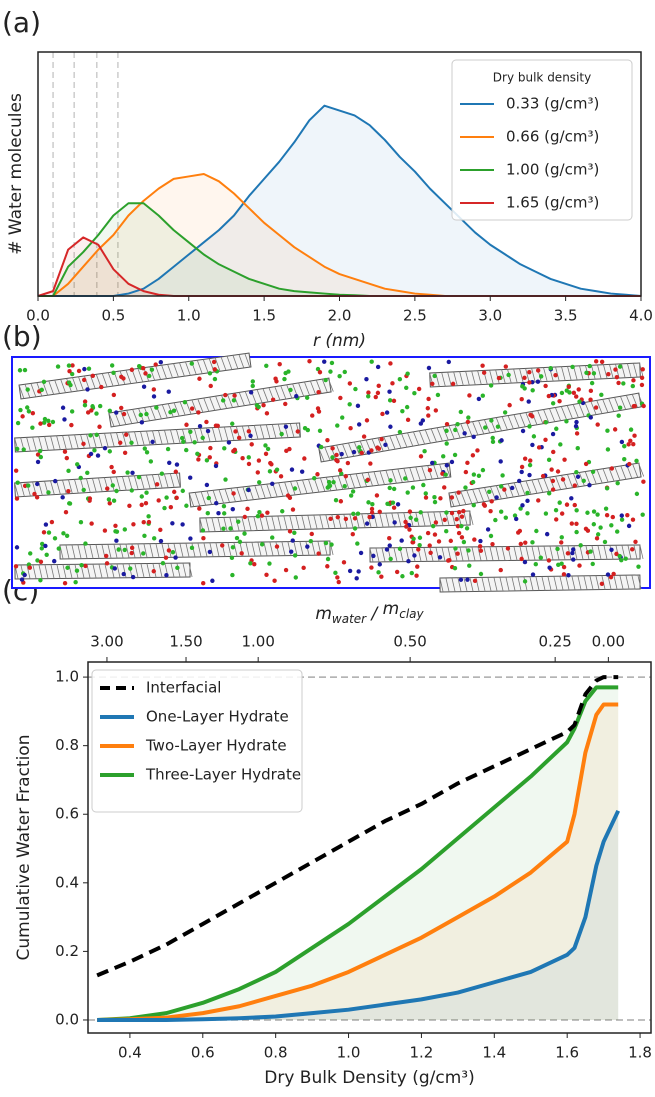  What do you see at coordinates (185, 642) in the screenshot?
I see `x2-tick-label: 1.50` at bounding box center [185, 642].